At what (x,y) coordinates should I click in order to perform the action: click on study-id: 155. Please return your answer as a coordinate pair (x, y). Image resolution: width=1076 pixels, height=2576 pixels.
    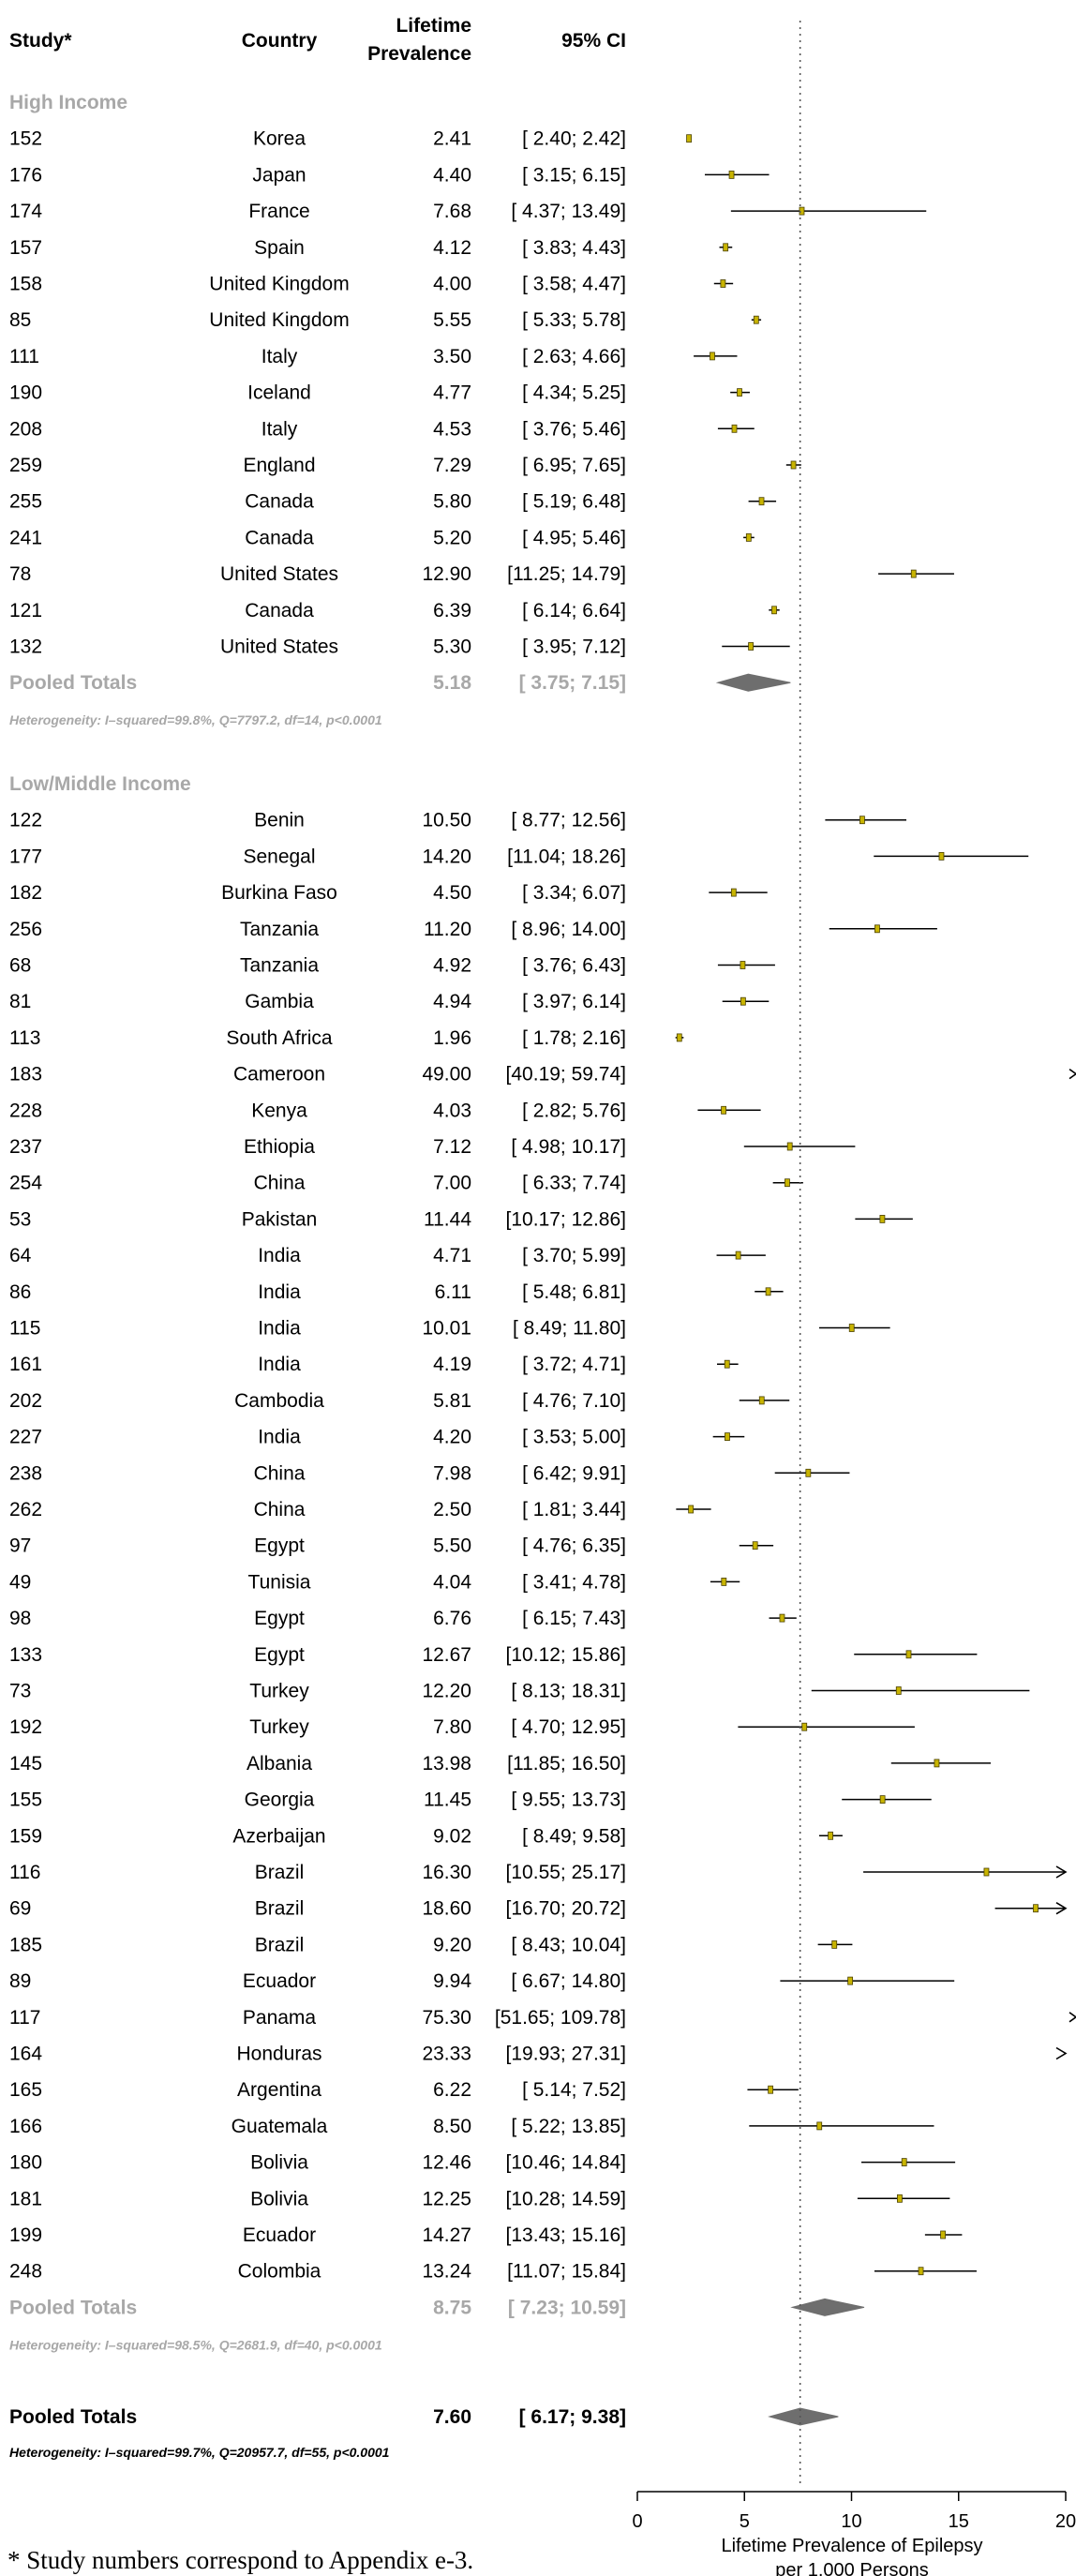
    Looking at the image, I should click on (25, 1801).